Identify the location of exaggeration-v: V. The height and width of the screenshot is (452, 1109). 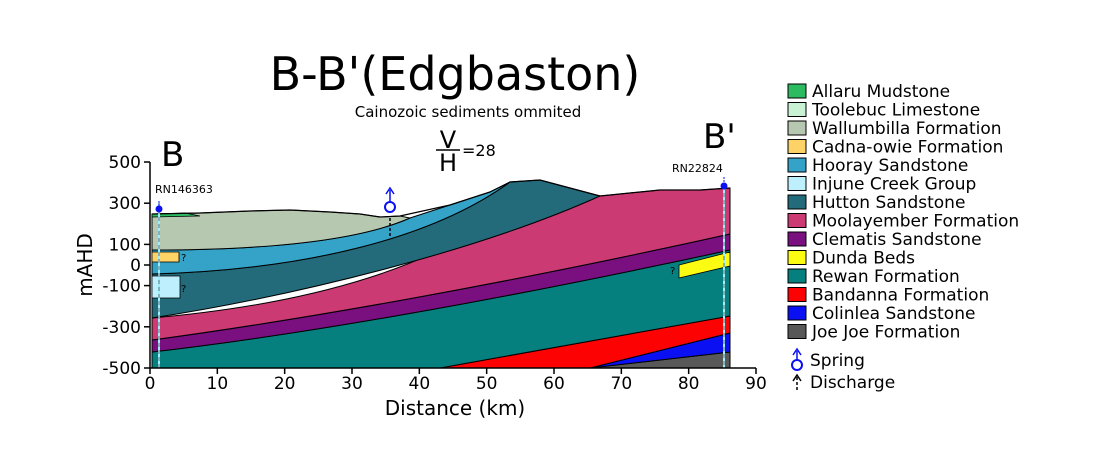
(448, 140).